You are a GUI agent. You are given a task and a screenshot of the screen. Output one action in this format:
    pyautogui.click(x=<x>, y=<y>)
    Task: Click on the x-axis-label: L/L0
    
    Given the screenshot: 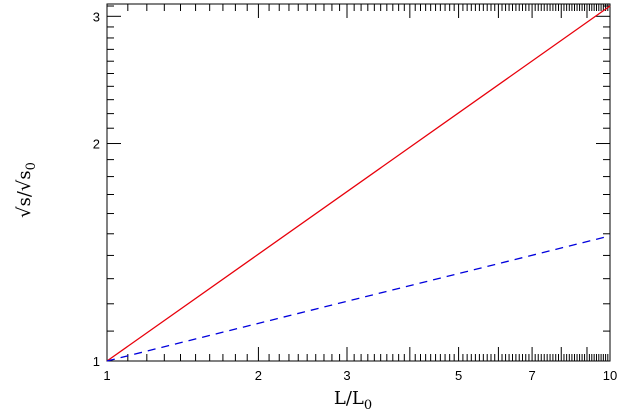 What is the action you would take?
    pyautogui.click(x=353, y=400)
    